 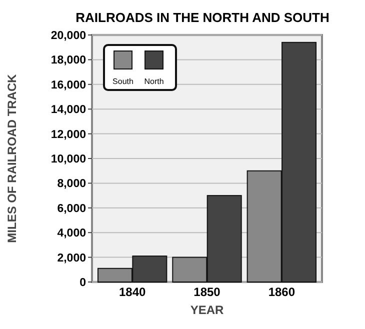 What do you see at coordinates (68, 60) in the screenshot?
I see `y-tick-label: 18,000` at bounding box center [68, 60].